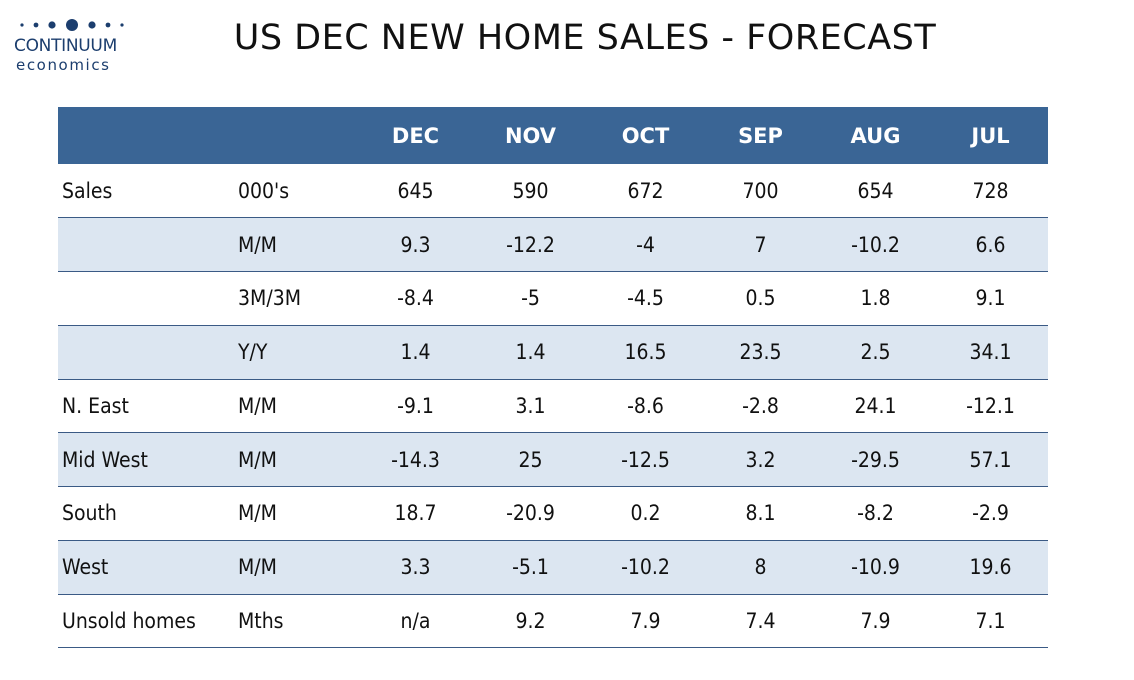 Image resolution: width=1134 pixels, height=680 pixels. Describe the element at coordinates (415, 513) in the screenshot. I see `cell-value: 18.7` at that location.